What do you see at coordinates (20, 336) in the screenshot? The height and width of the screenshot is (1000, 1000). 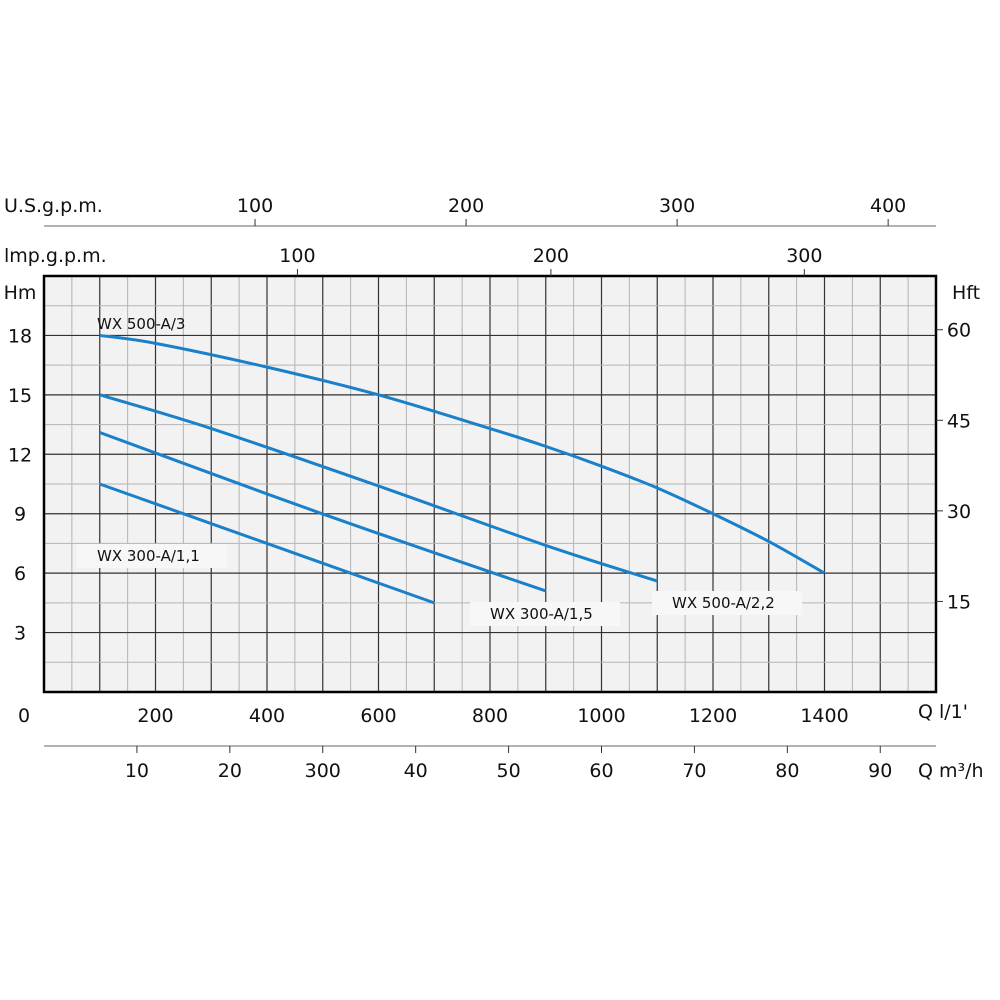 I see `y-tick-label: 18` at bounding box center [20, 336].